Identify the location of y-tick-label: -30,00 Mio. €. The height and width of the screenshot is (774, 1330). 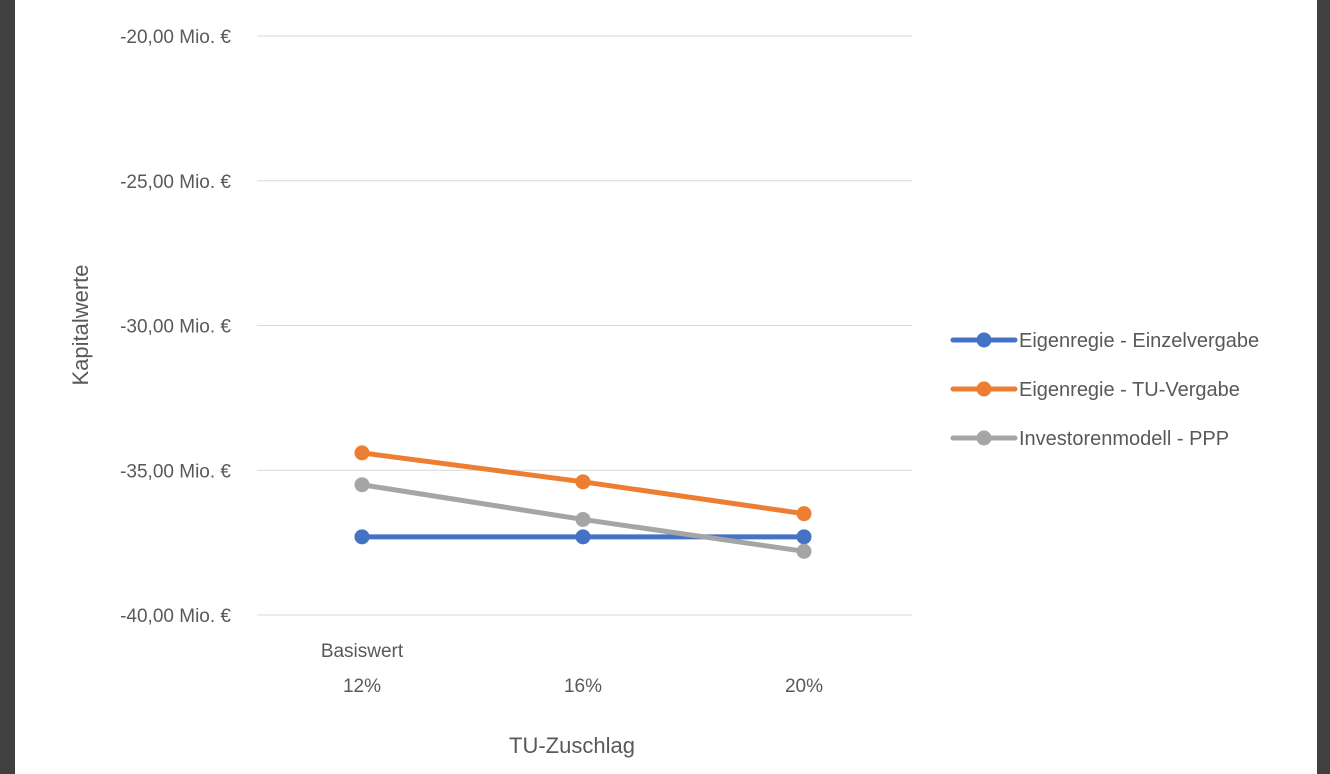
(175, 327).